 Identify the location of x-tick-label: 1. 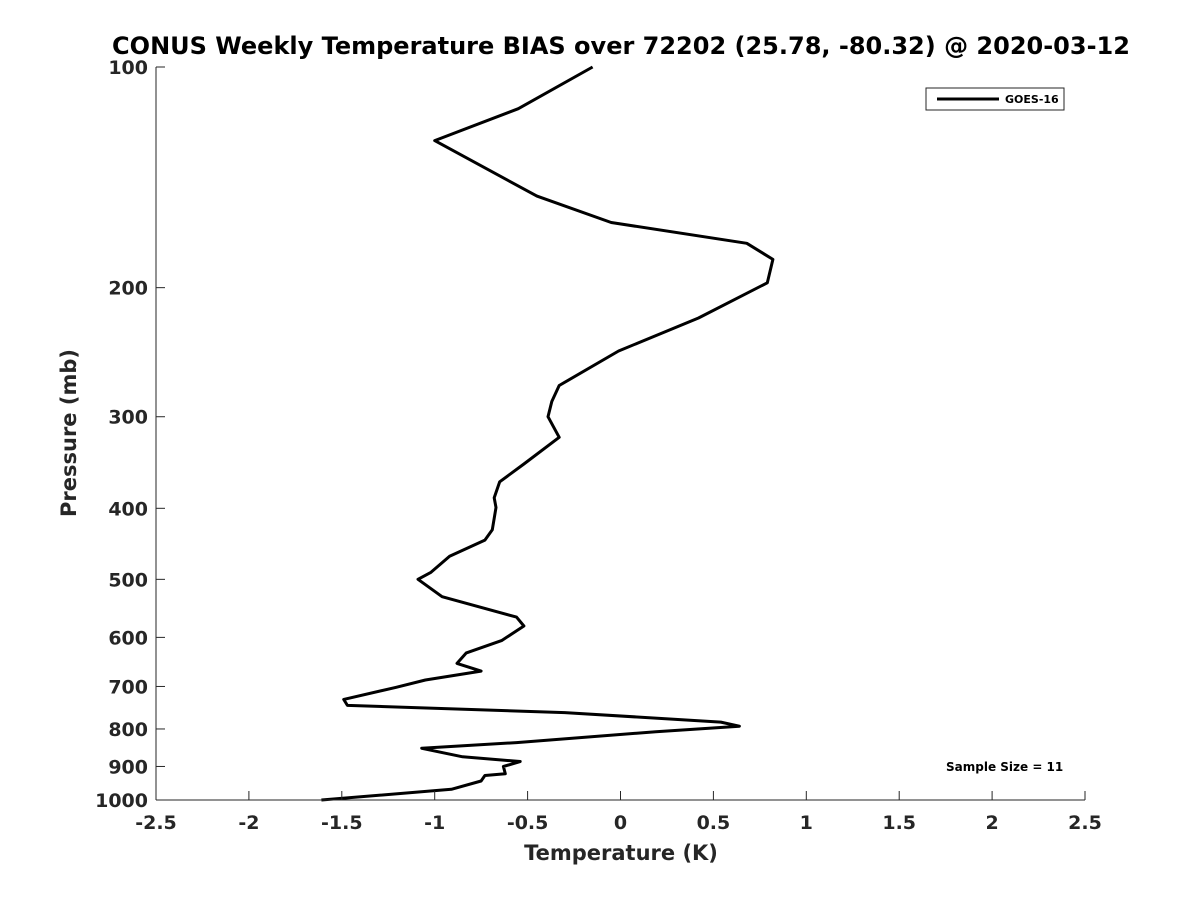
(806, 823).